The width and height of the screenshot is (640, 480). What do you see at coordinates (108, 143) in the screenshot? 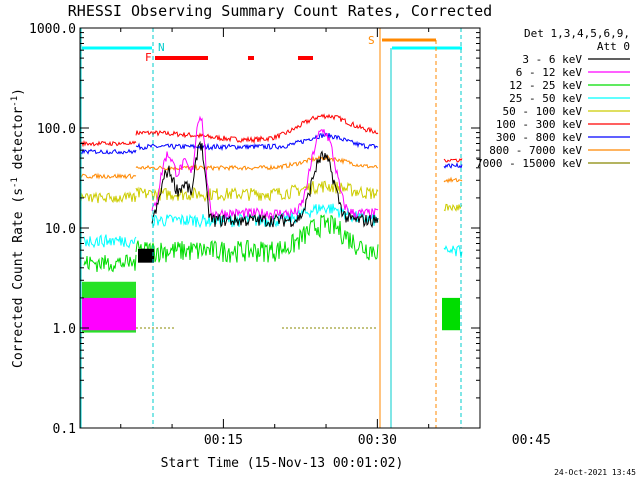
I see `series-100-300-early` at bounding box center [108, 143].